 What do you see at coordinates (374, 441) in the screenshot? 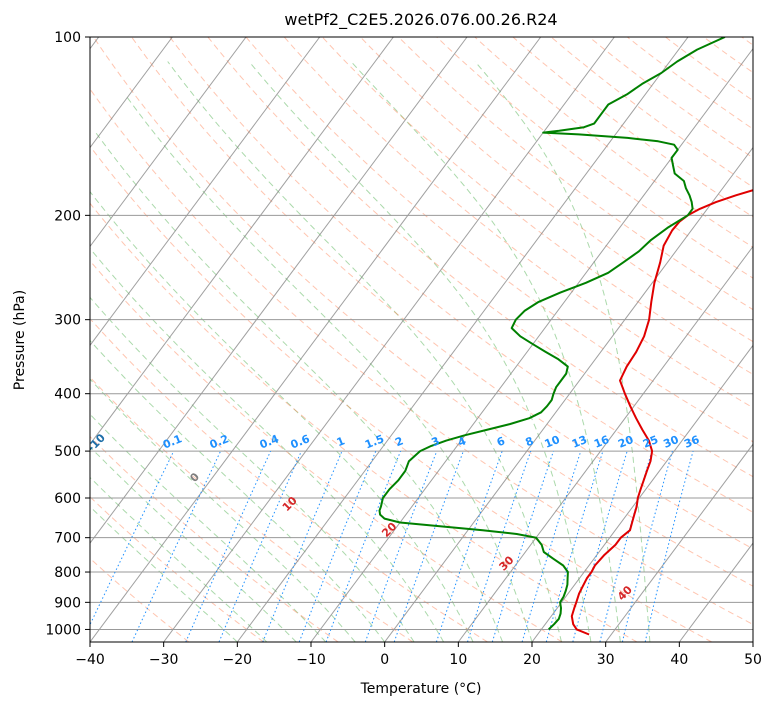
I see `mixing-ratio-label: 1.5` at bounding box center [374, 441].